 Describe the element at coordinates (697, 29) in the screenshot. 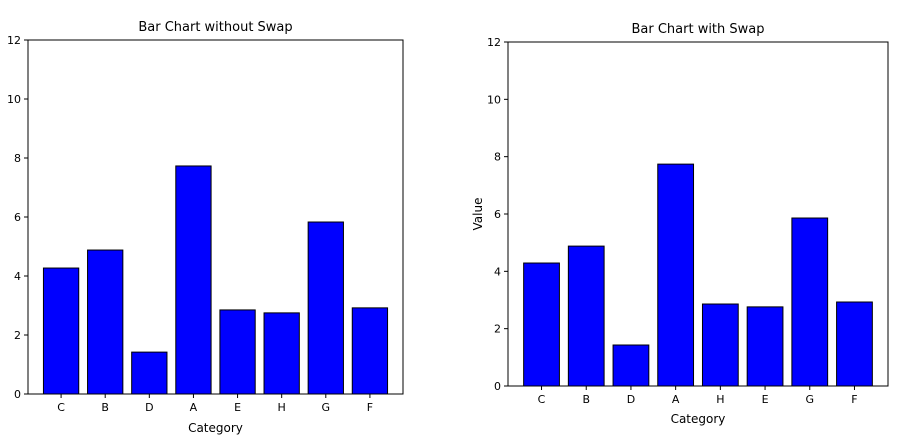

I see `chart-title: Bar Chart with Swap` at that location.